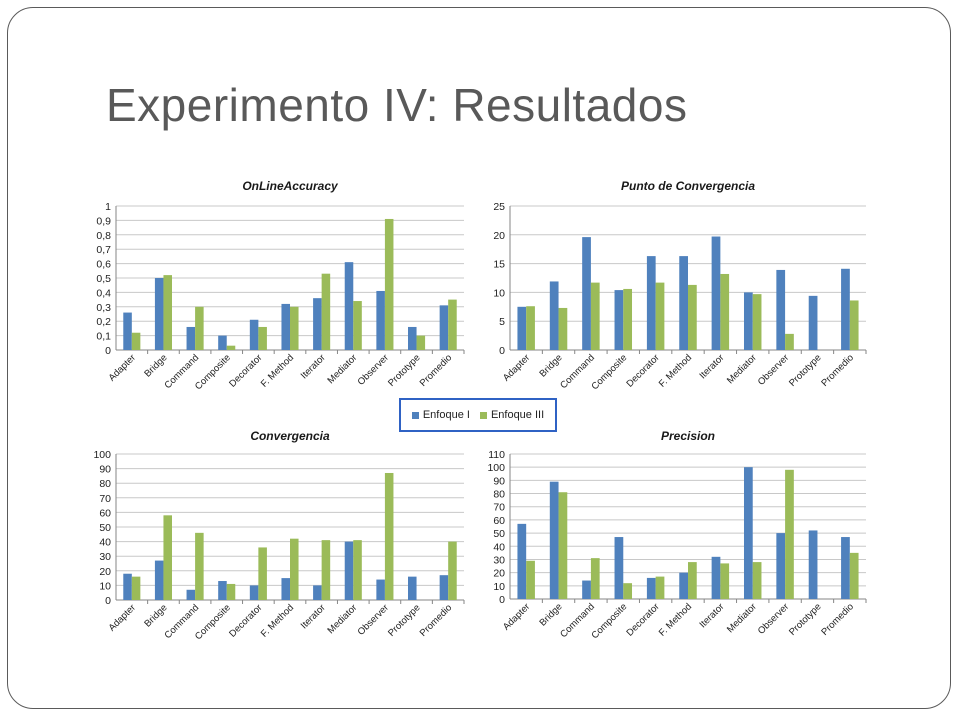 This screenshot has height=720, width=960. Describe the element at coordinates (517, 415) in the screenshot. I see `legend-label-enfoque-iii: Enfoque III` at that location.